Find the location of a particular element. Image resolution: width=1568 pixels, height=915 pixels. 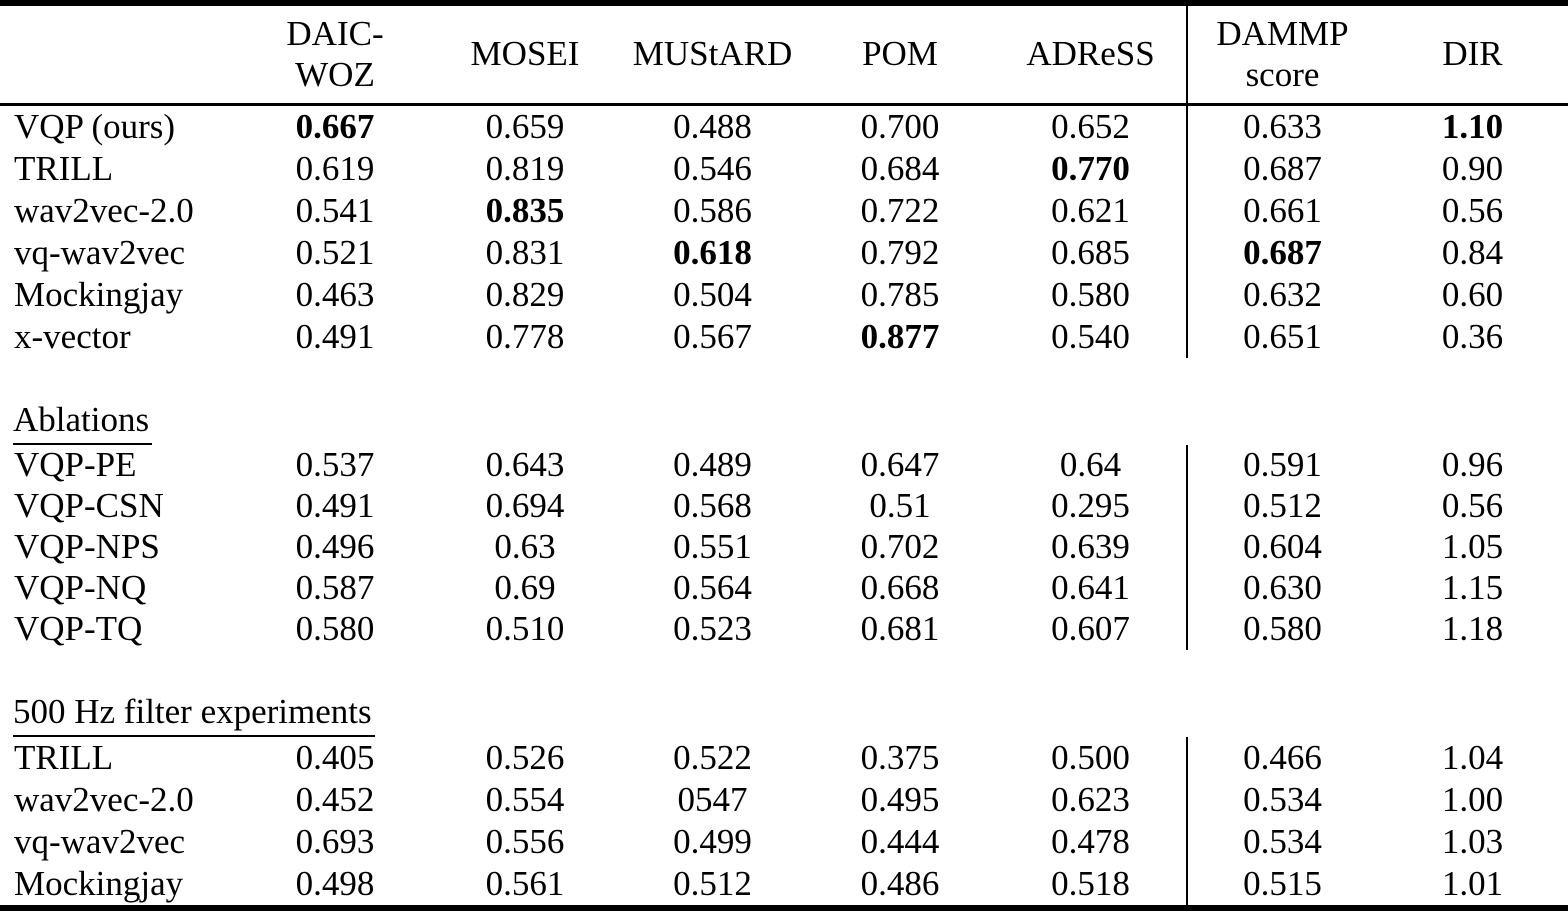

value-cell: 0.84 is located at coordinates (1472, 252).